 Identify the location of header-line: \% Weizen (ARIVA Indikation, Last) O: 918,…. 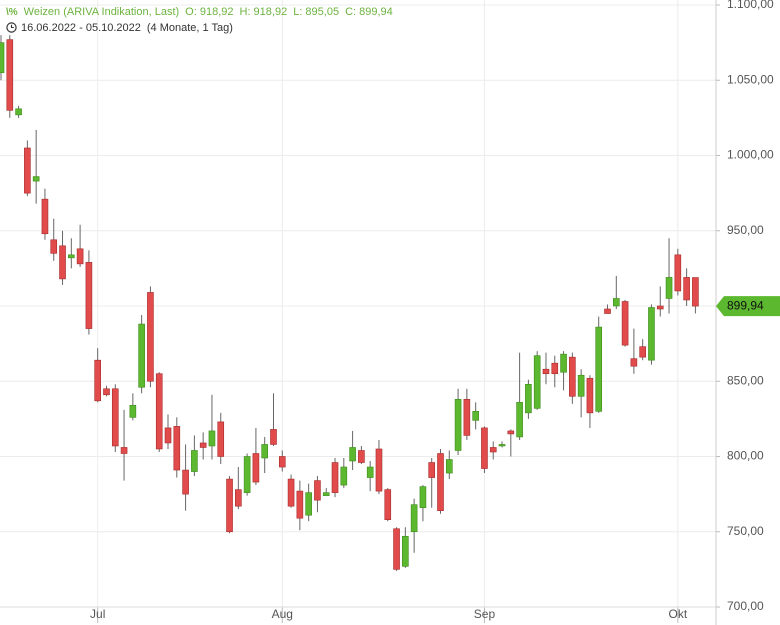
(202, 12).